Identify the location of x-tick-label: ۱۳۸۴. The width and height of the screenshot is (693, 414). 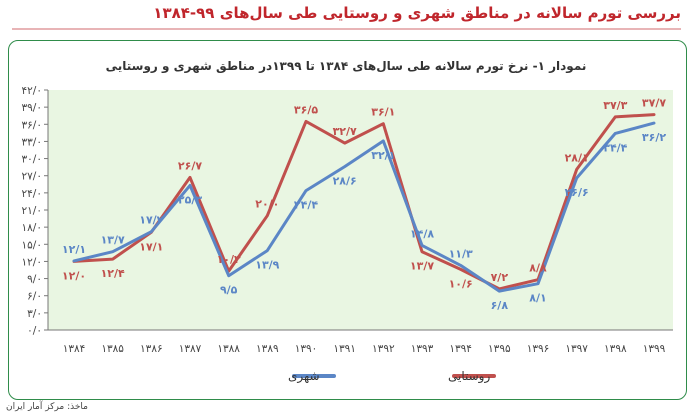
(74, 349).